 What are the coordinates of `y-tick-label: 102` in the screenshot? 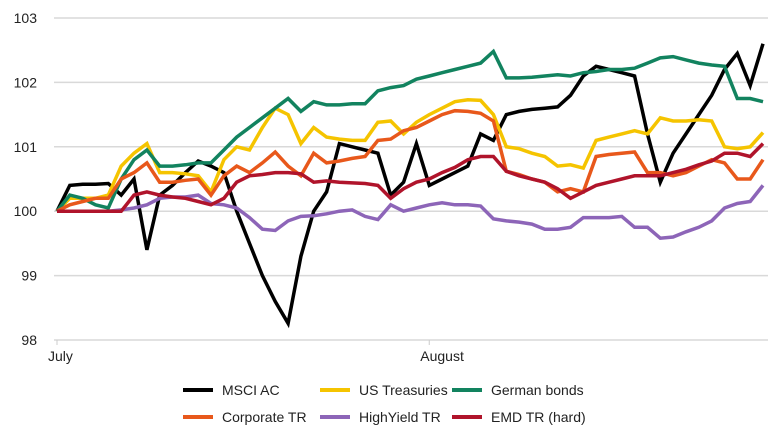 It's located at (26, 82).